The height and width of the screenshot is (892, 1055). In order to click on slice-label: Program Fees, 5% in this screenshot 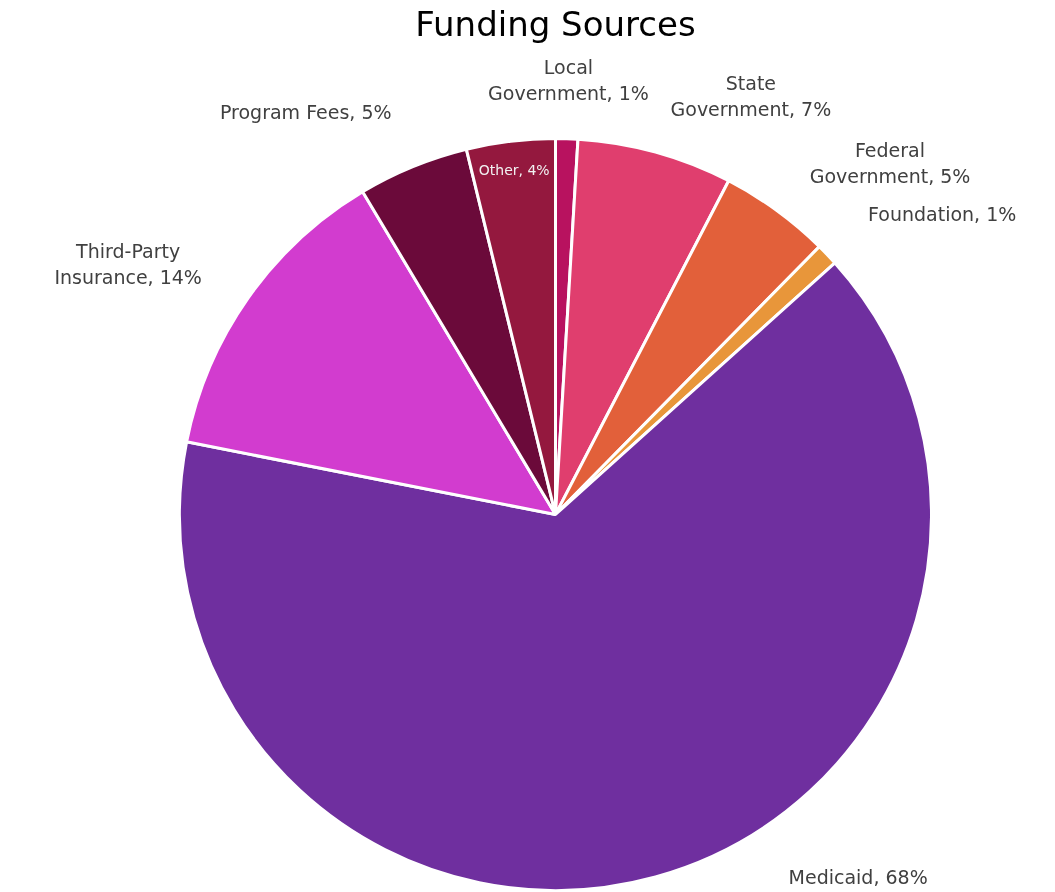, I will do `click(305, 112)`.